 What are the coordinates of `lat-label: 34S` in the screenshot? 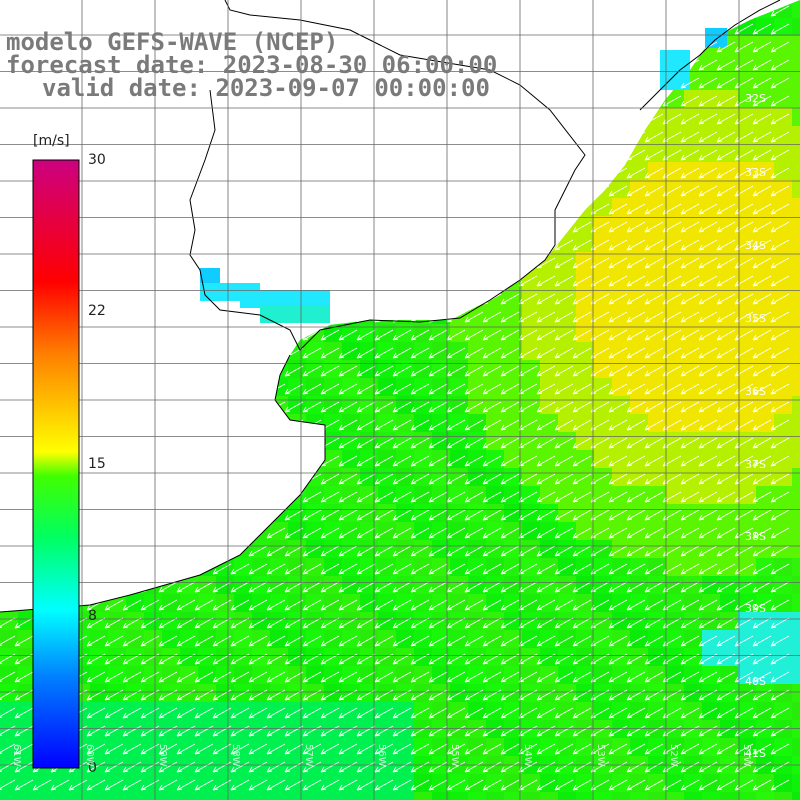 It's located at (755, 245).